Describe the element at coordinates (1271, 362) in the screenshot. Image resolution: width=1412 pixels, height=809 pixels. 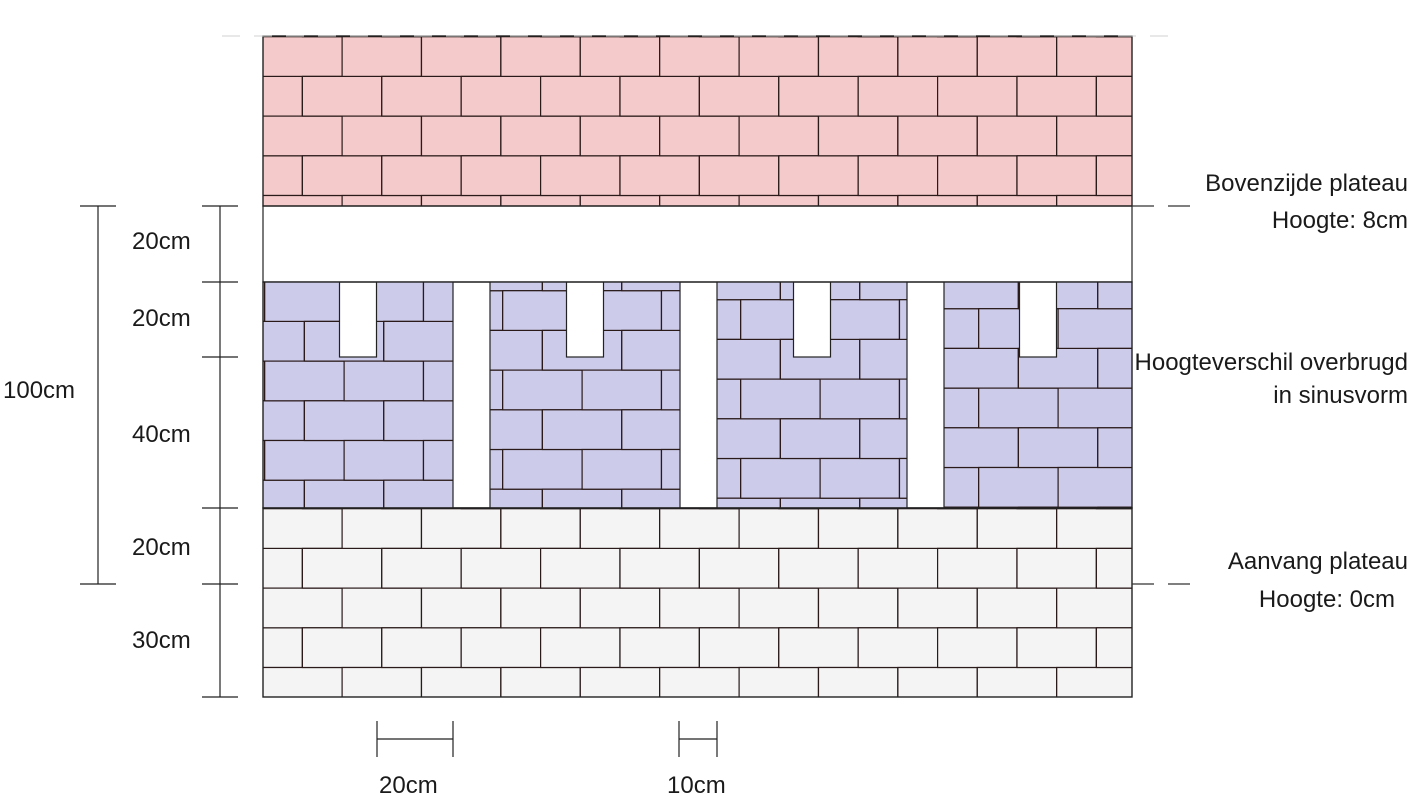
I see `transition-label: Hoogteverschil overbrugd` at that location.